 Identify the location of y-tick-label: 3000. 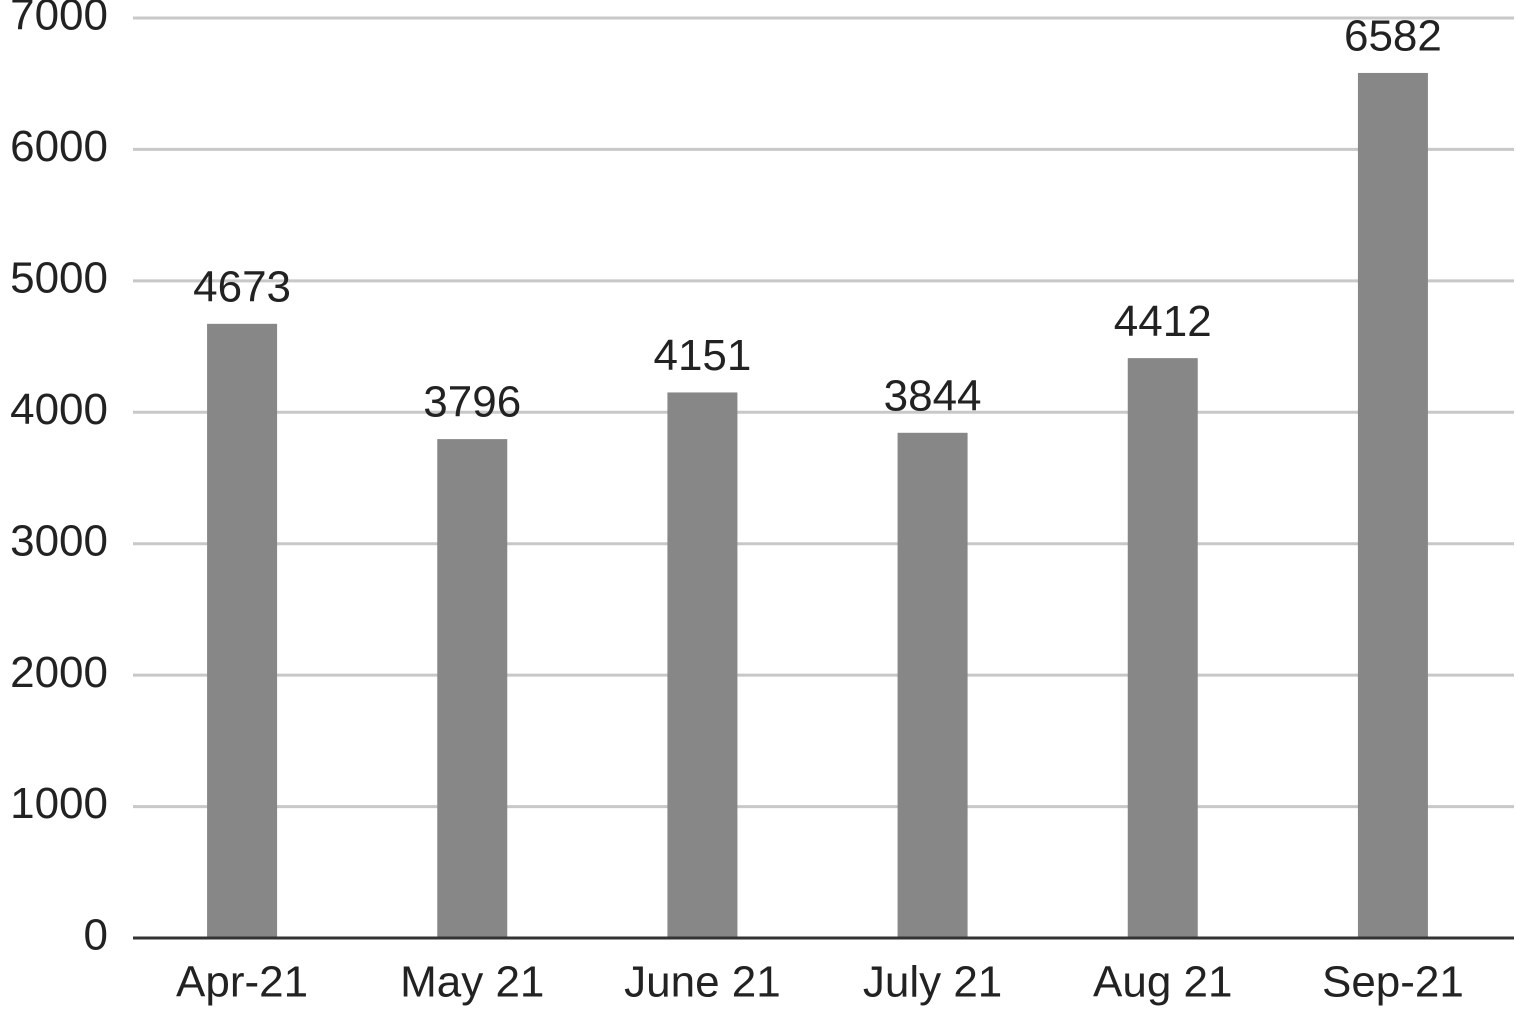
(59, 540).